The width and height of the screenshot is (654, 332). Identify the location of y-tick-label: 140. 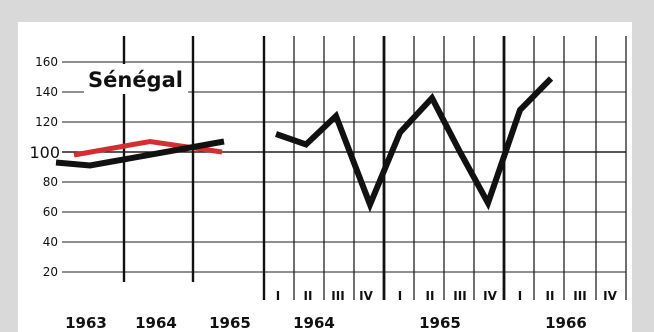
(46, 92).